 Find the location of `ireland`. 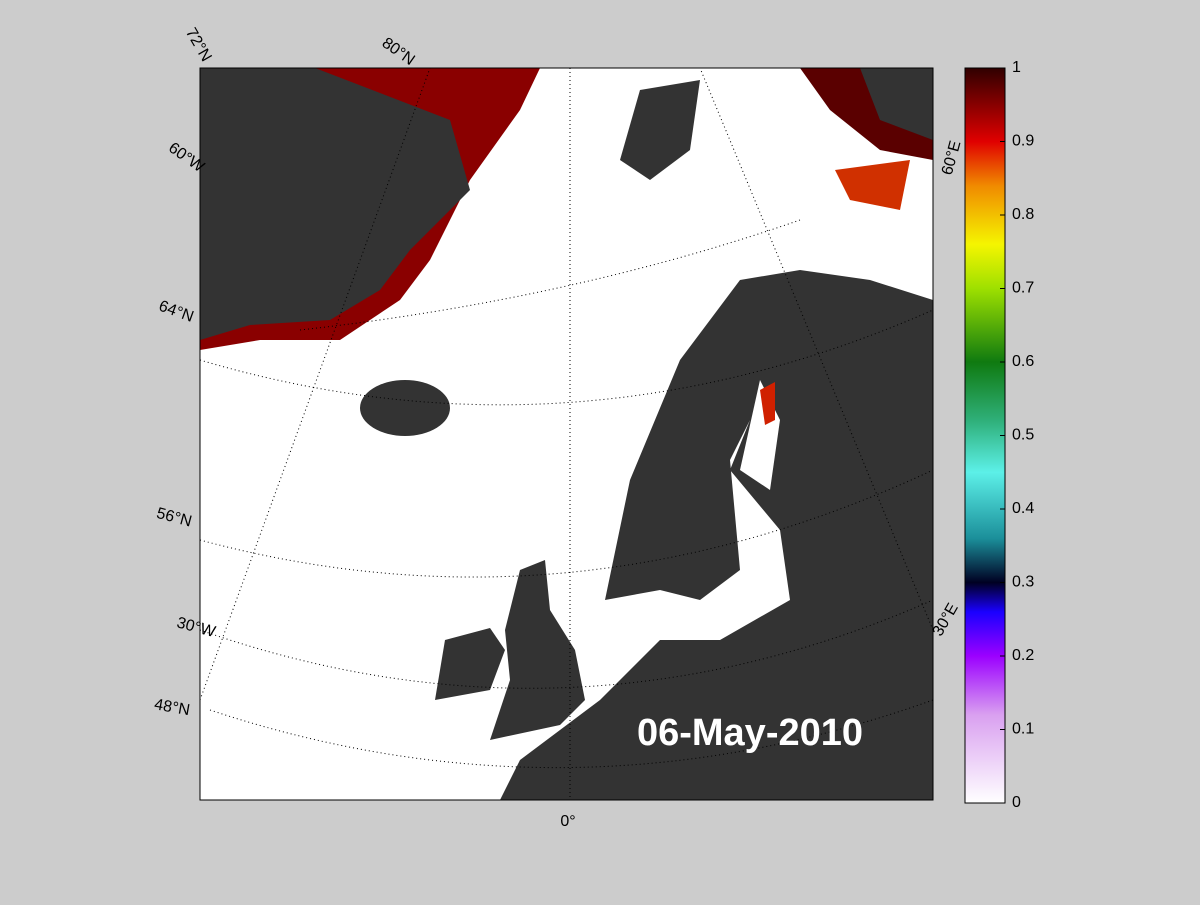

ireland is located at coordinates (470, 664).